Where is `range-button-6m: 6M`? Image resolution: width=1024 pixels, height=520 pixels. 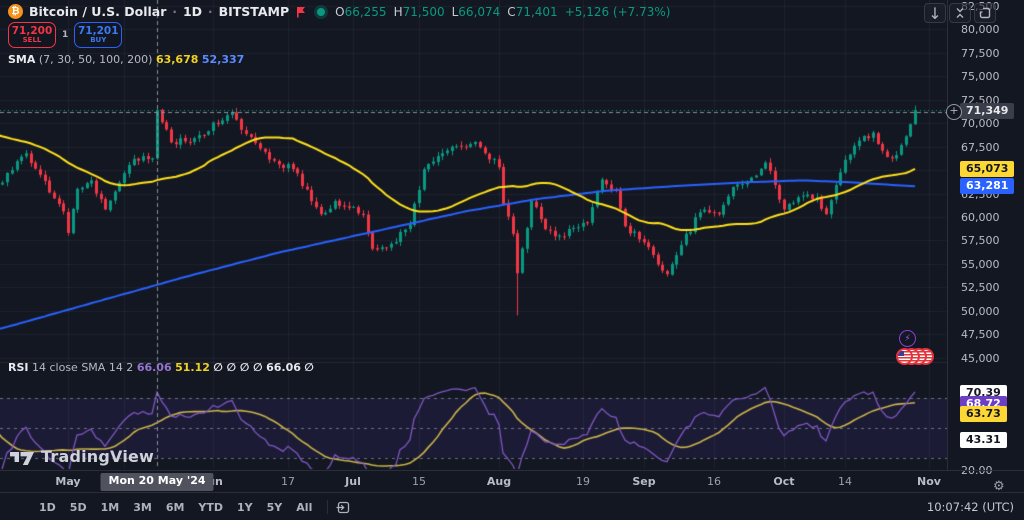
range-button-6m: 6M is located at coordinates (175, 507).